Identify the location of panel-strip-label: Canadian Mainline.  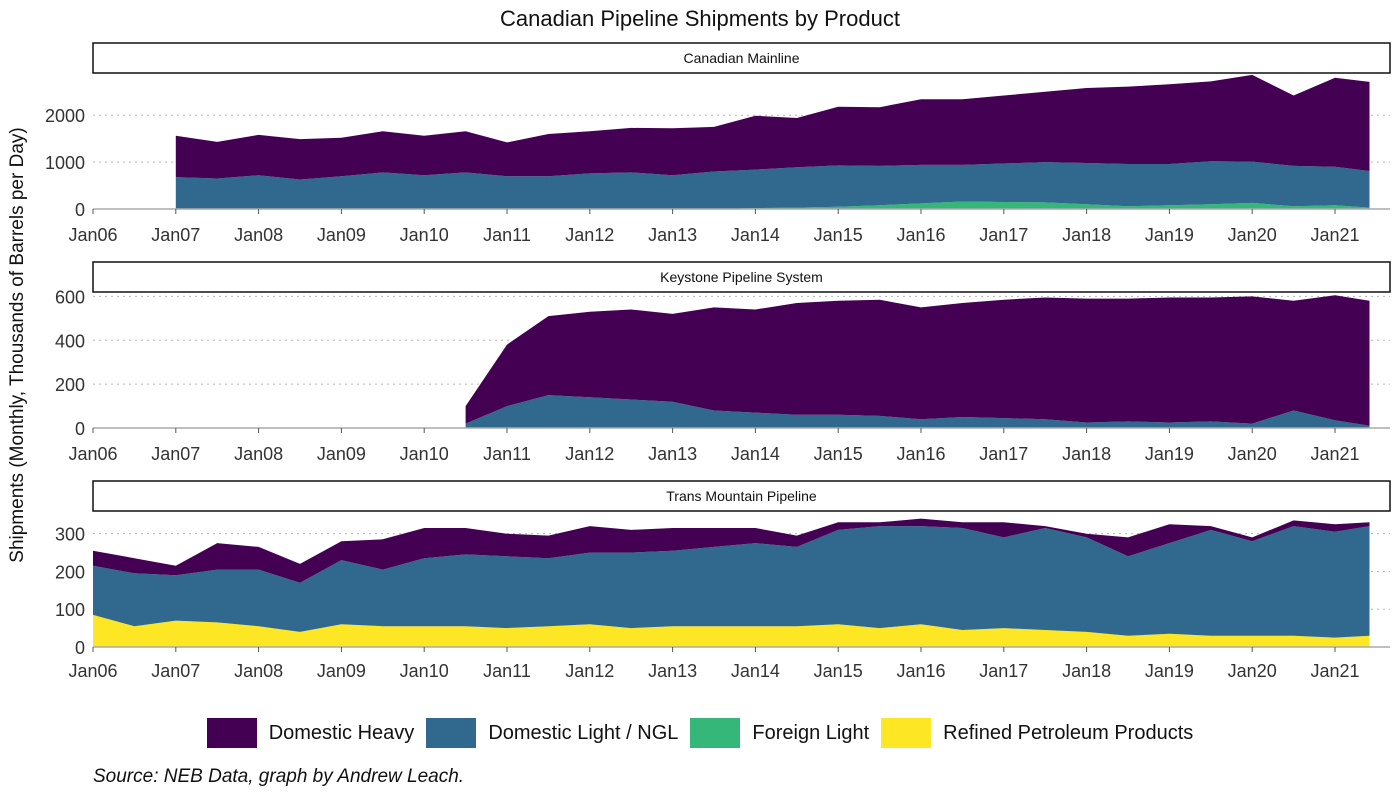
(742, 58).